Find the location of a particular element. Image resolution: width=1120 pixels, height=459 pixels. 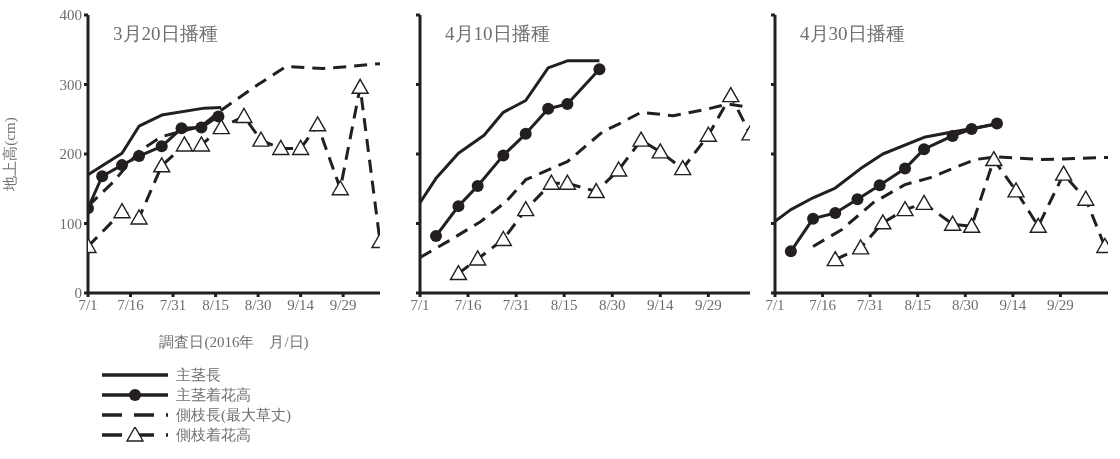

x-axis-title: 調査日(2016年 月/日) is located at coordinates (234, 342).